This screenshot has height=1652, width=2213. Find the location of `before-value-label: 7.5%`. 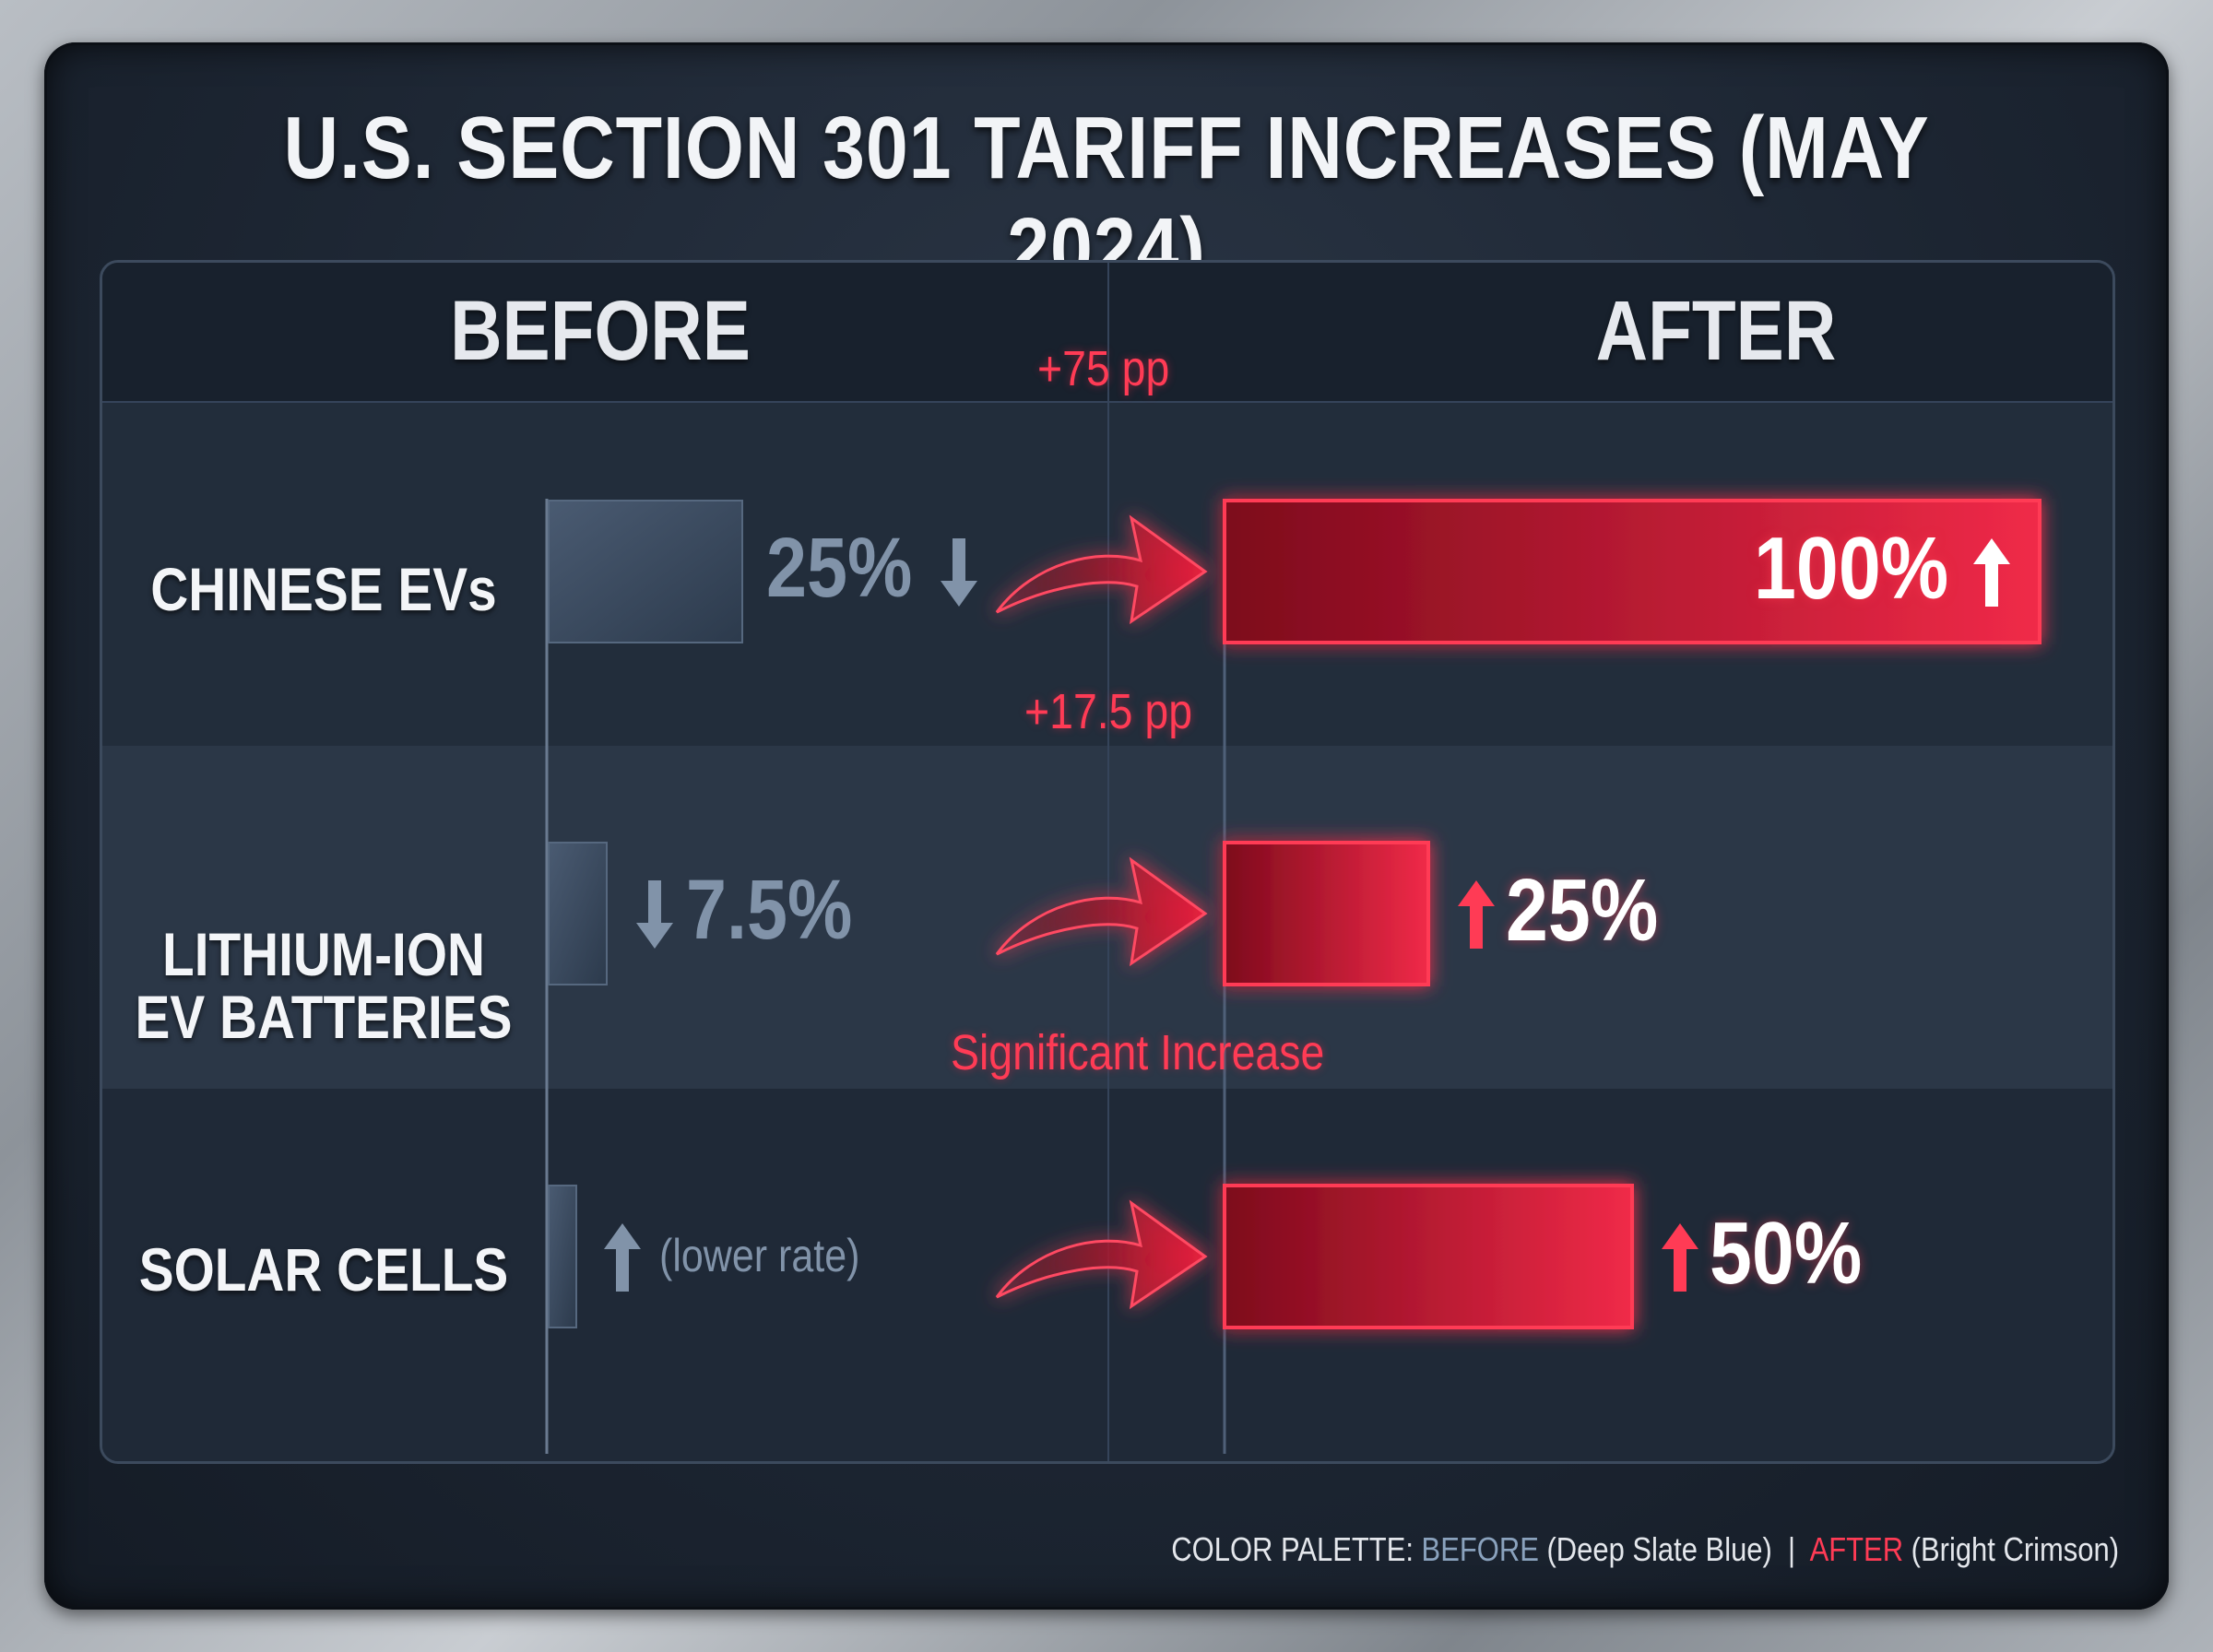

before-value-label: 7.5% is located at coordinates (769, 910).